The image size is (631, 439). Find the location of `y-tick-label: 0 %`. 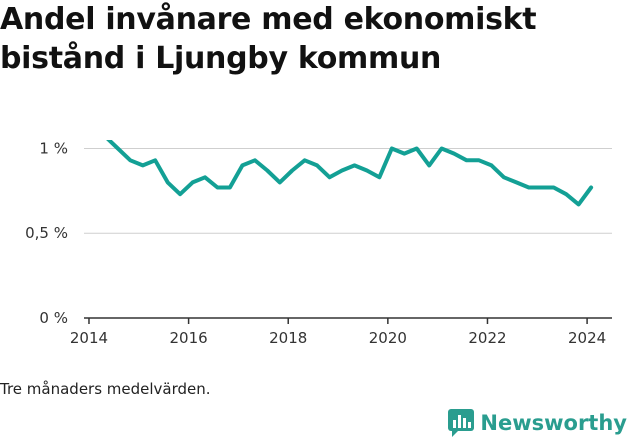

y-tick-label: 0 % is located at coordinates (53, 318).